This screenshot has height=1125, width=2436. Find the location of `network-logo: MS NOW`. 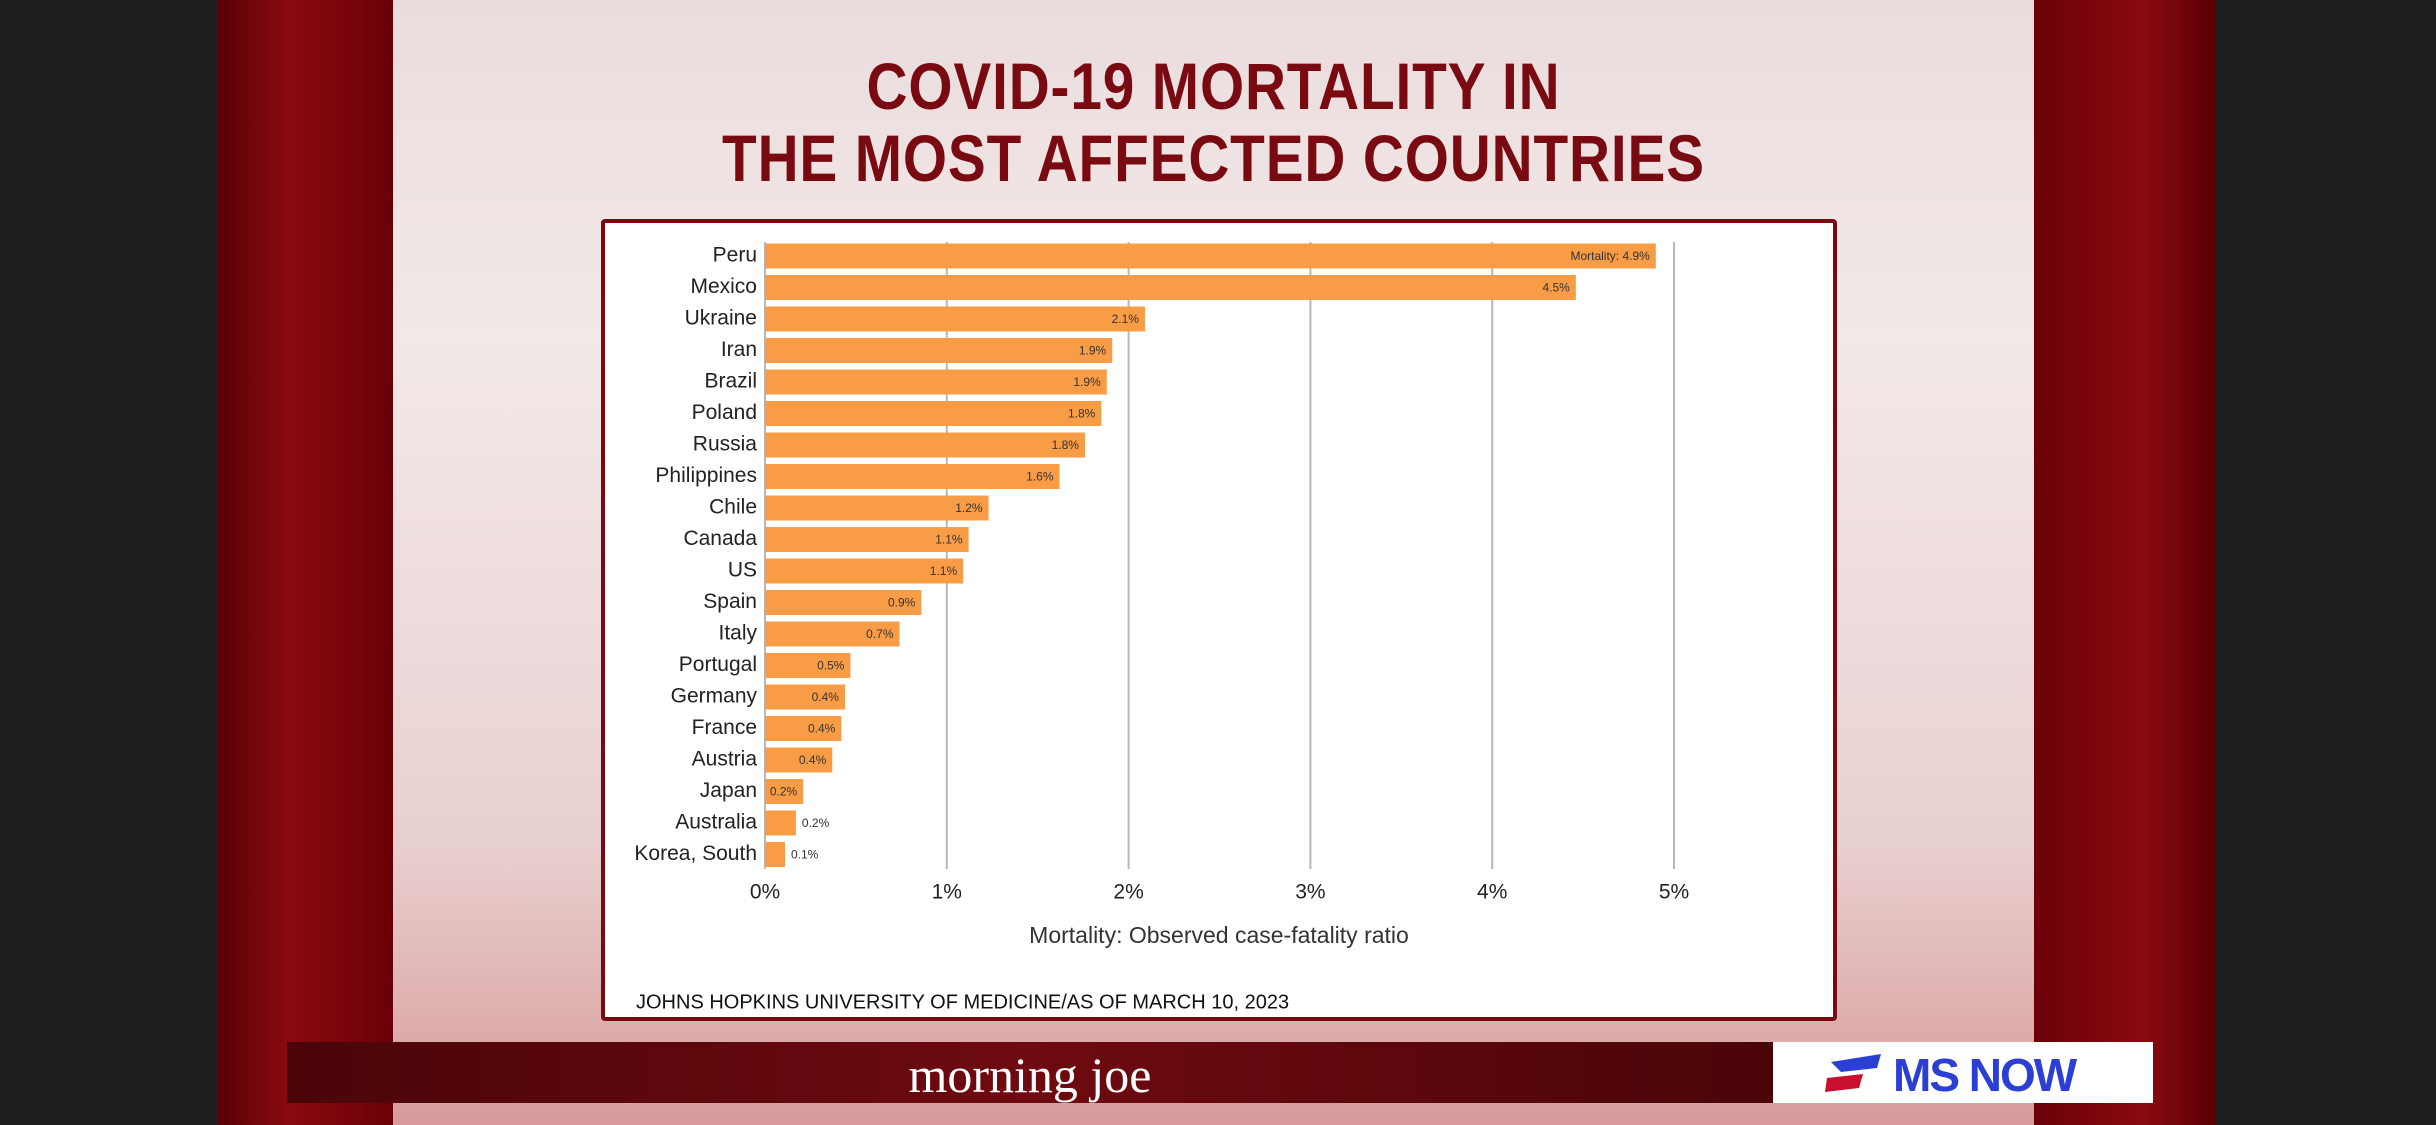

network-logo: MS NOW is located at coordinates (1963, 1072).